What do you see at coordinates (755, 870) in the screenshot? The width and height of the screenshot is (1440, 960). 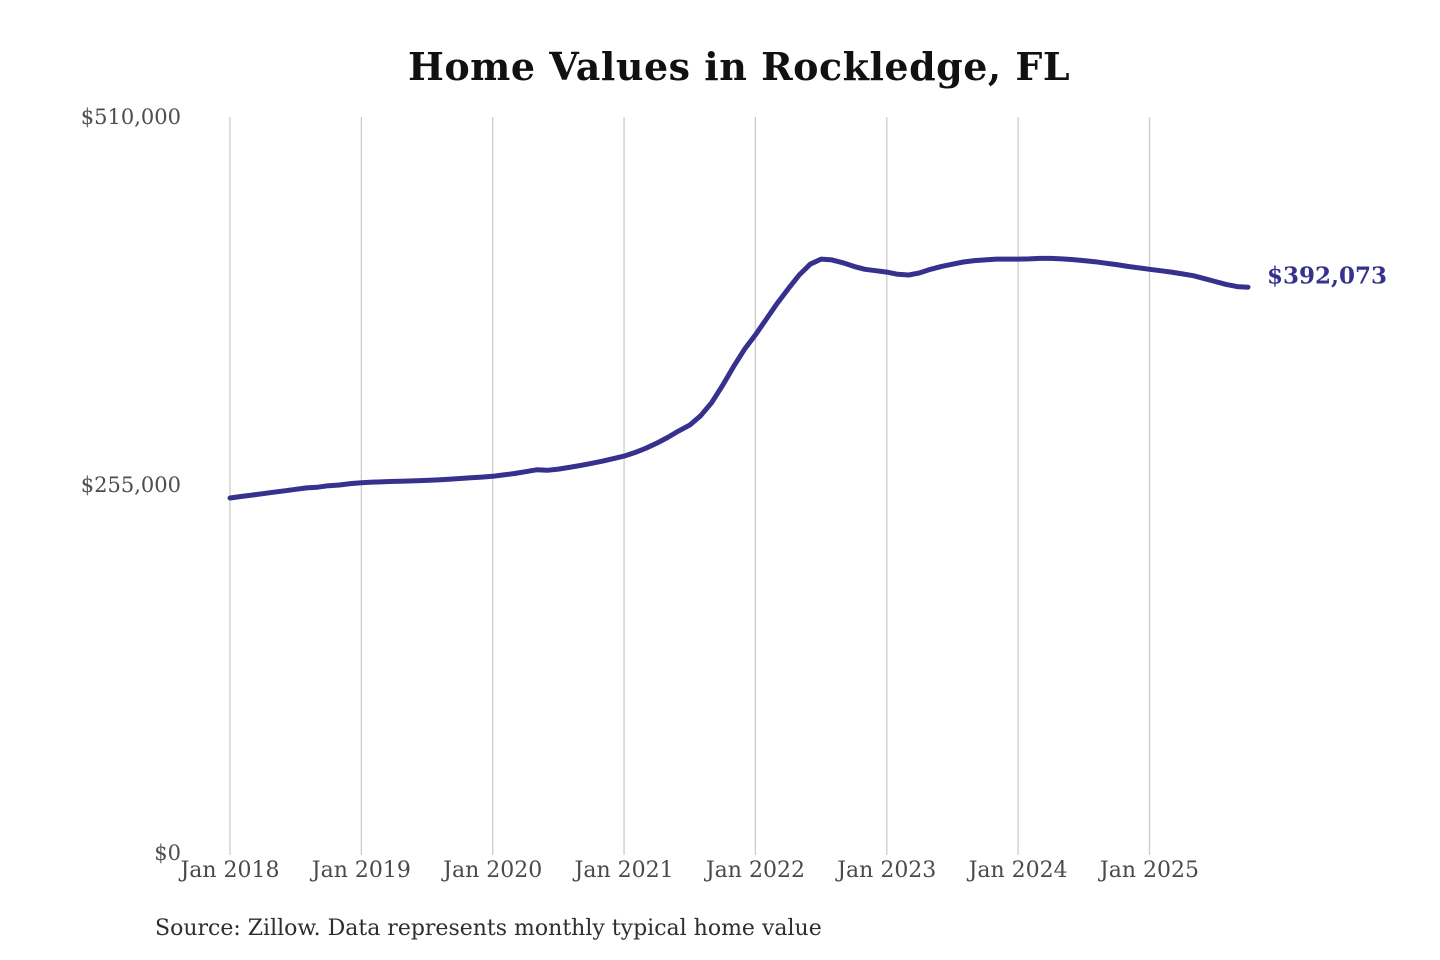 I see `x-tick-label-2022-01: Jan 2022` at bounding box center [755, 870].